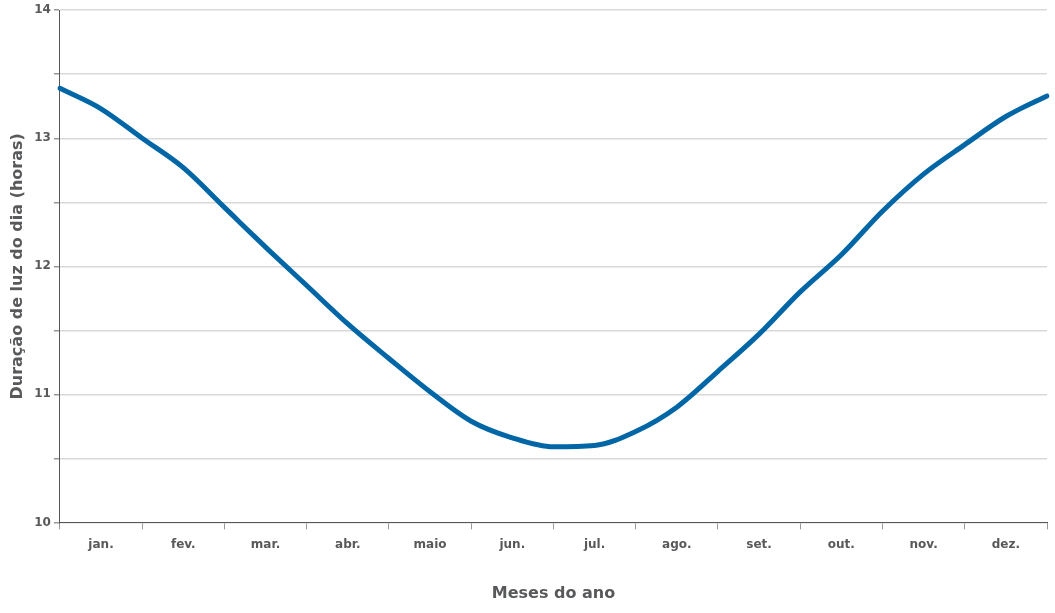  I want to click on x-tick-label: ago., so click(677, 543).